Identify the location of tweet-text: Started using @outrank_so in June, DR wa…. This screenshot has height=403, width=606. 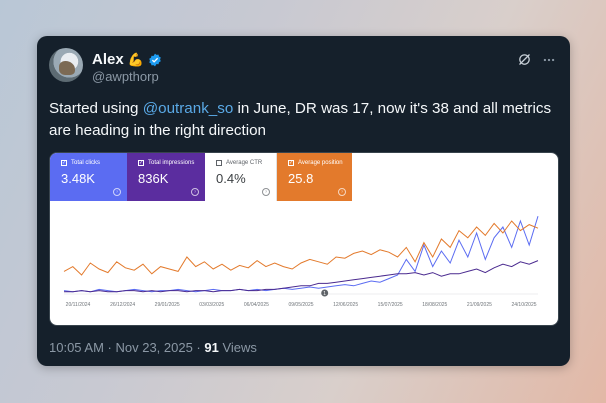
(301, 120).